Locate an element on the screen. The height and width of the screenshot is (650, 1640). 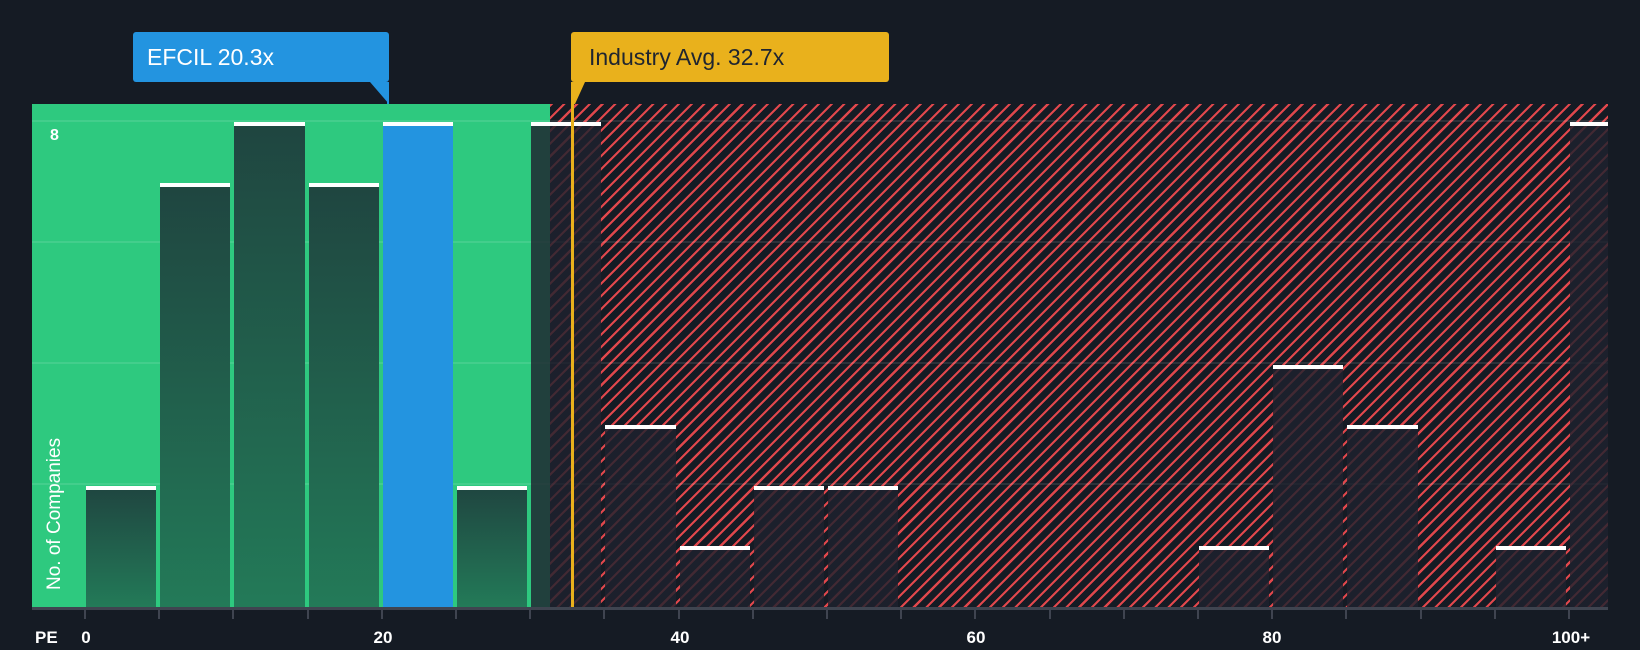
company-callout-pointer is located at coordinates (379, 94).